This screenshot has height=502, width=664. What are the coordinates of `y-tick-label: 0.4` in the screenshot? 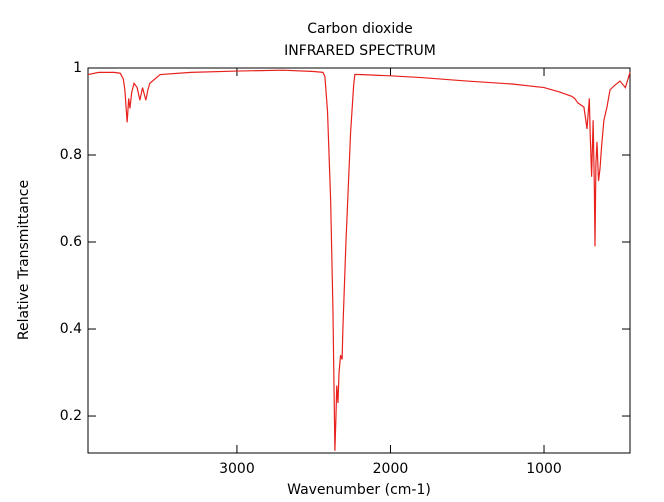 It's located at (71, 329).